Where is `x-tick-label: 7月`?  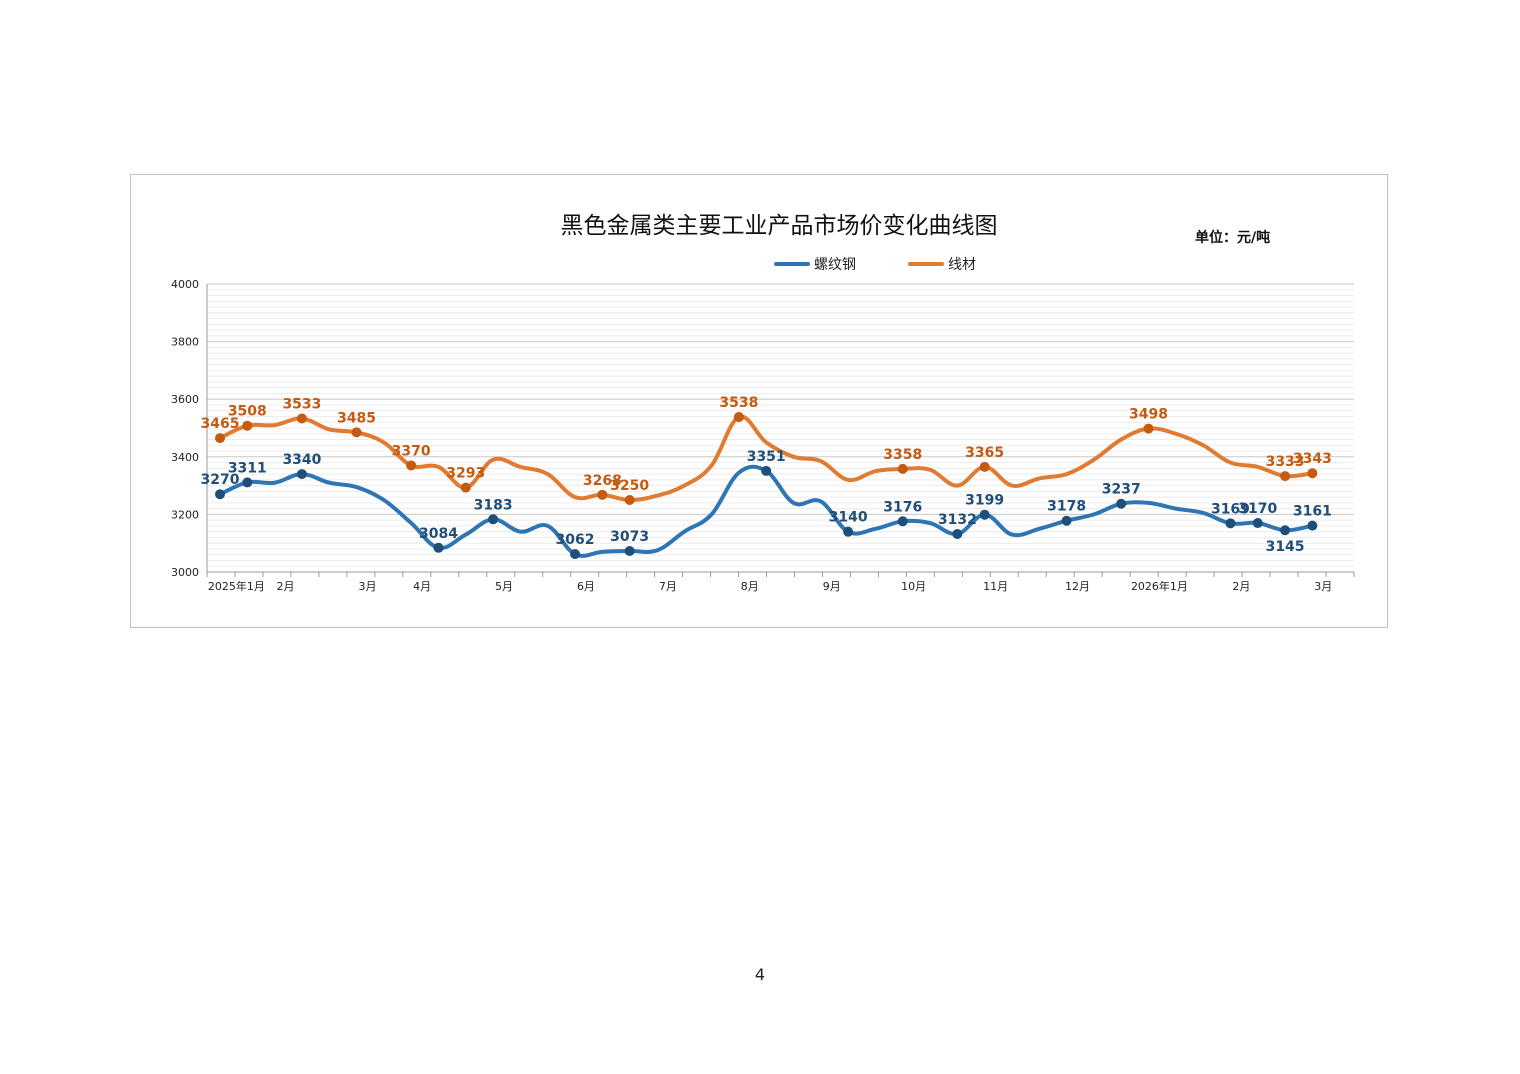 x-tick-label: 7月 is located at coordinates (668, 586).